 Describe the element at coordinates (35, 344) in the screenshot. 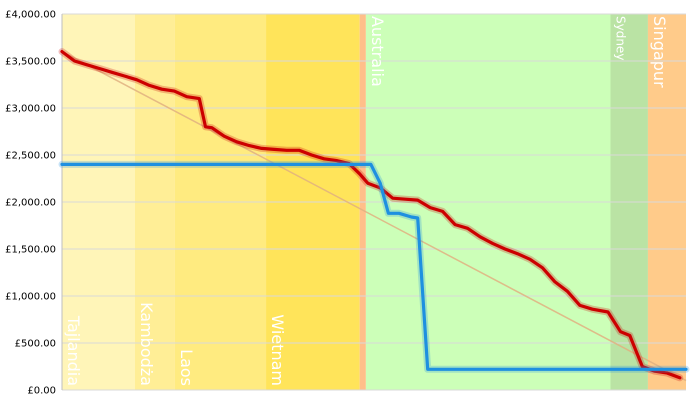

I see `y-tick-label-1: £500.00` at that location.